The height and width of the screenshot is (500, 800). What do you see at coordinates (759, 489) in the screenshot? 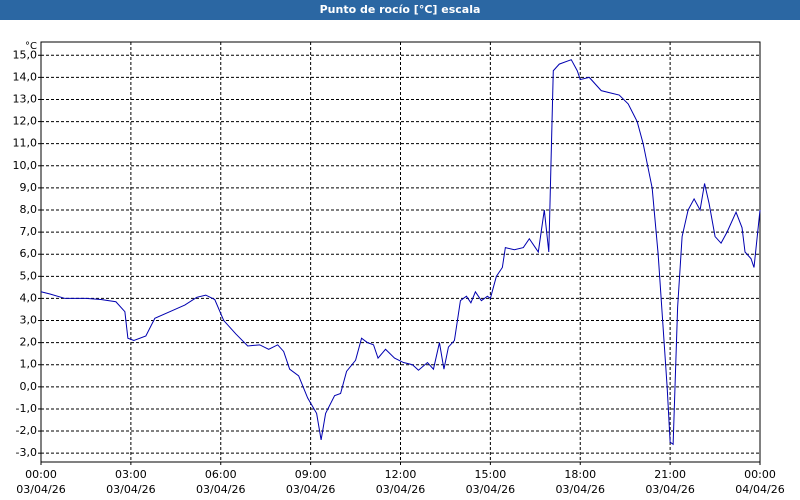
I see `x-tick-date: 04/04/26` at bounding box center [759, 489].